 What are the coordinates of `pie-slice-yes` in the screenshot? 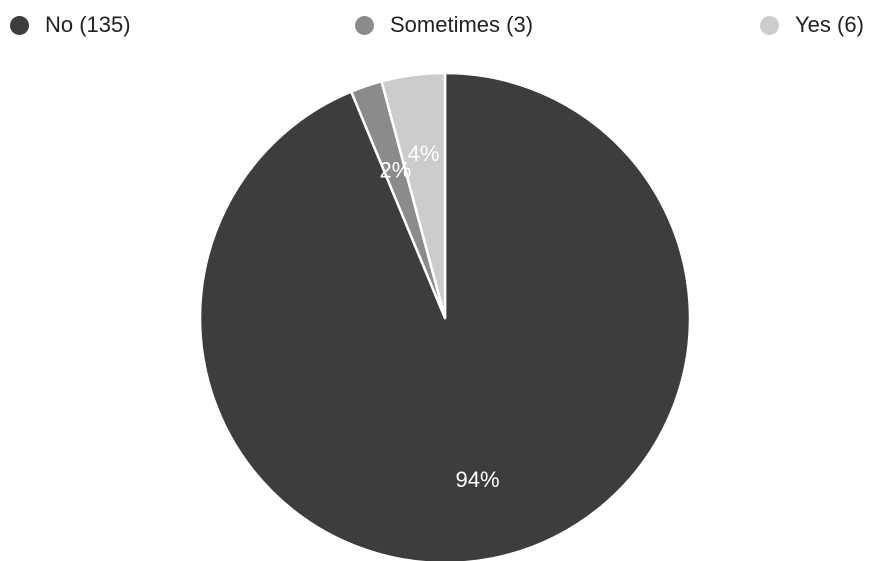 It's located at (413, 195).